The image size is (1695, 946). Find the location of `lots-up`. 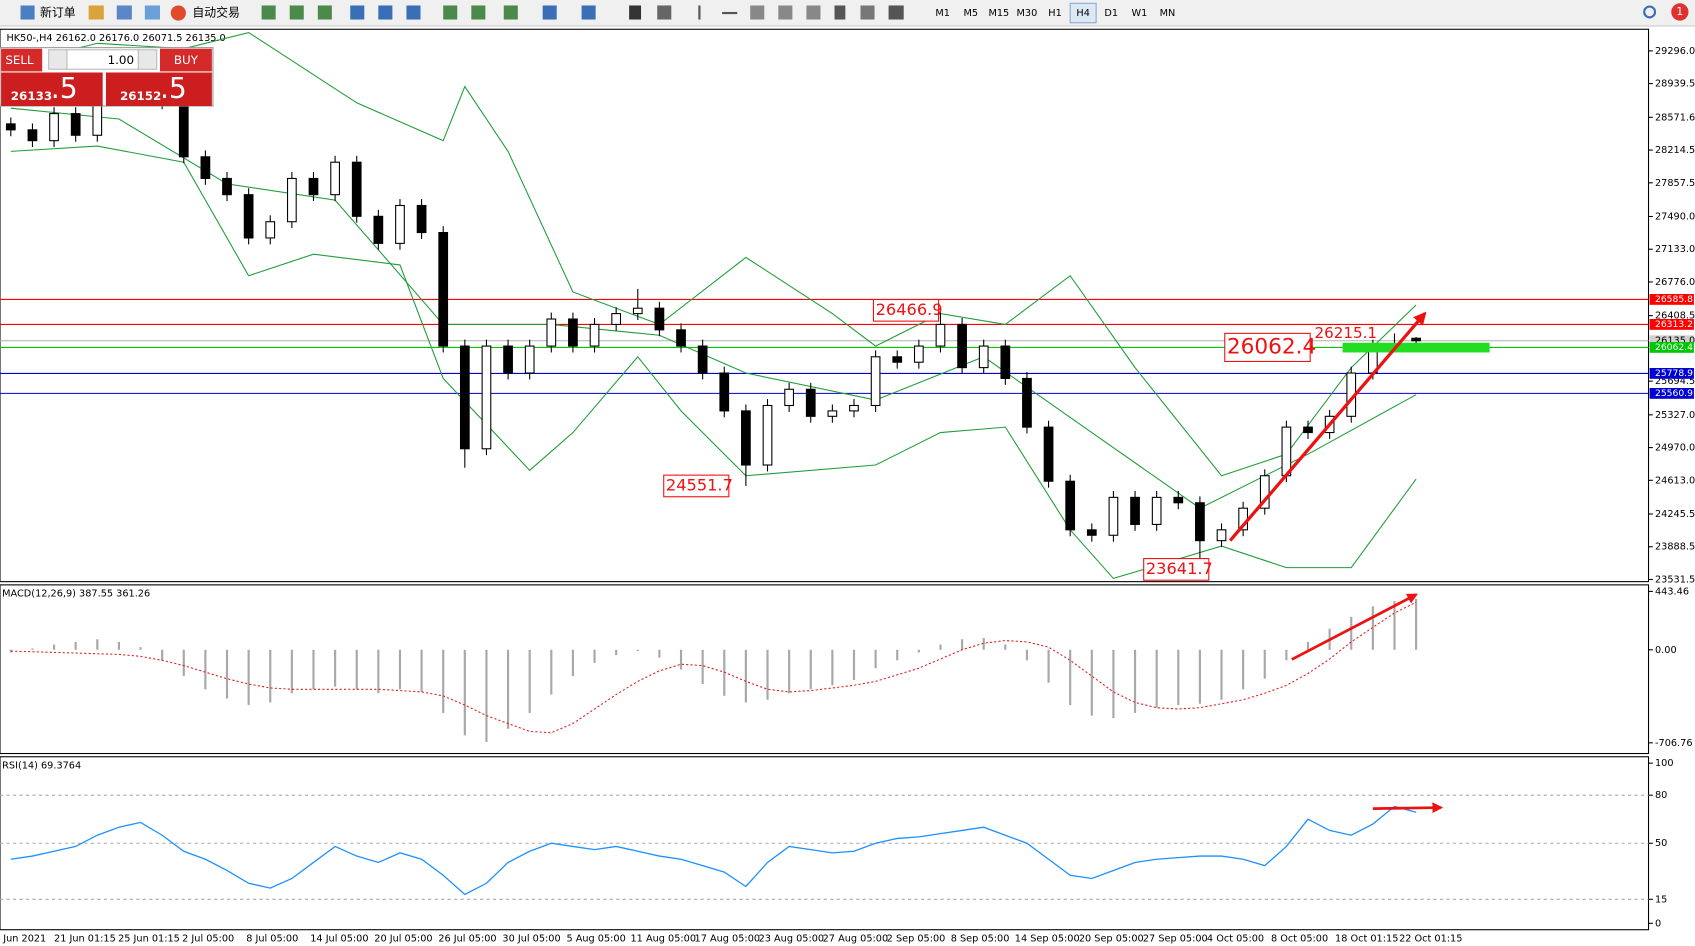

lots-up is located at coordinates (147, 59).